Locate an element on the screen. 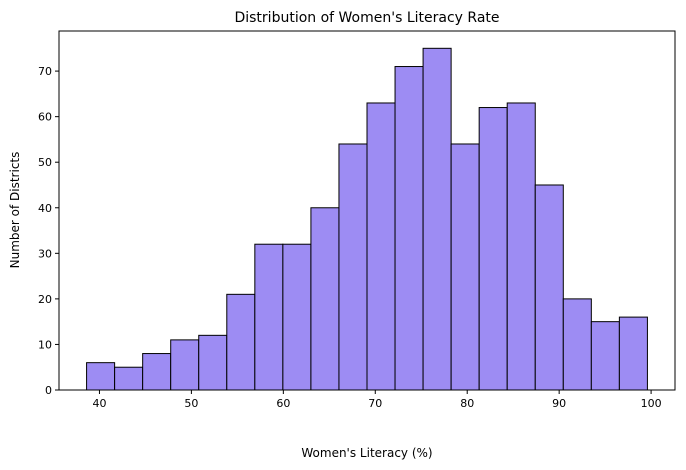 The height and width of the screenshot is (470, 686). y-tick-label: 50 is located at coordinates (45, 162).